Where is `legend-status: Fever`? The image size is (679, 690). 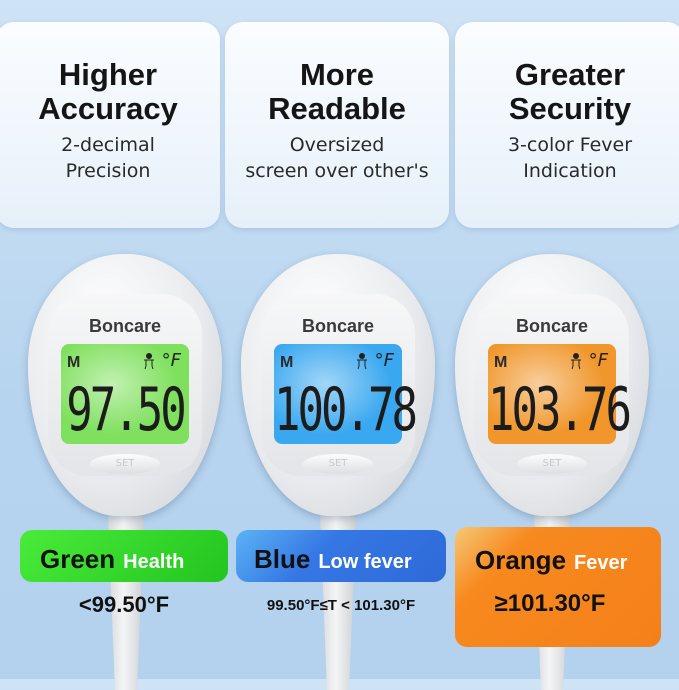
legend-status: Fever is located at coordinates (601, 563).